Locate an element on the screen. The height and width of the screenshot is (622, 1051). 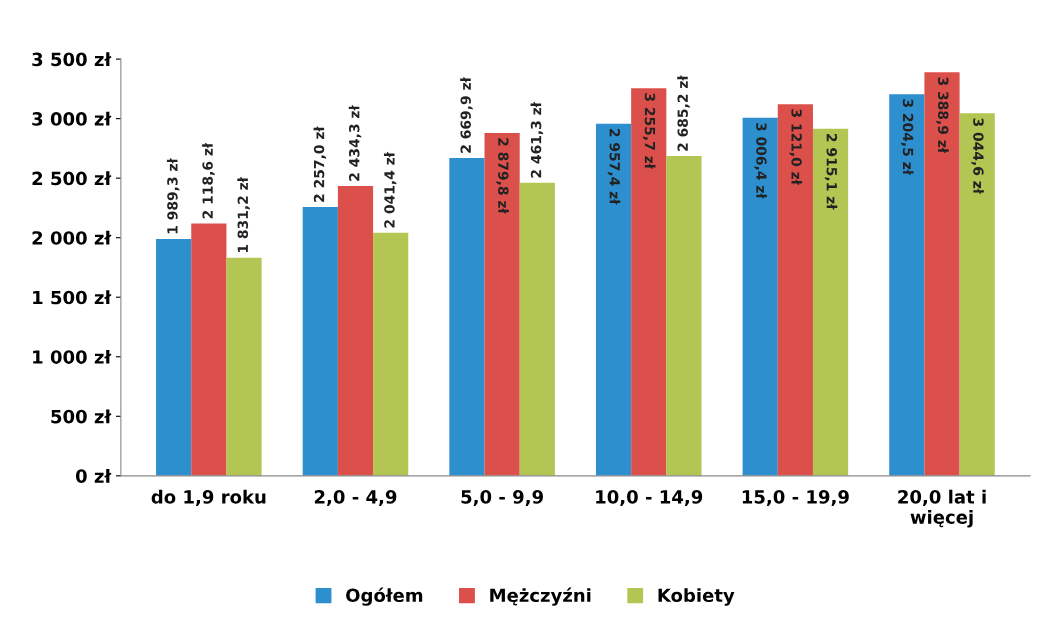
data-label: 3 121,0 zł is located at coordinates (796, 147).